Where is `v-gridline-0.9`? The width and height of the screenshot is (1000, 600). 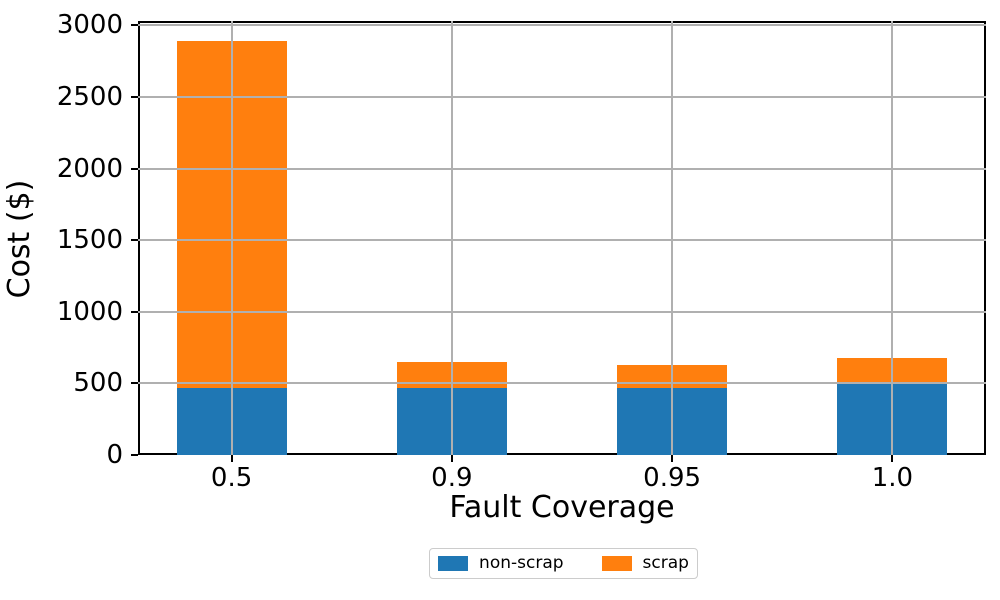 v-gridline-0.9 is located at coordinates (451, 238).